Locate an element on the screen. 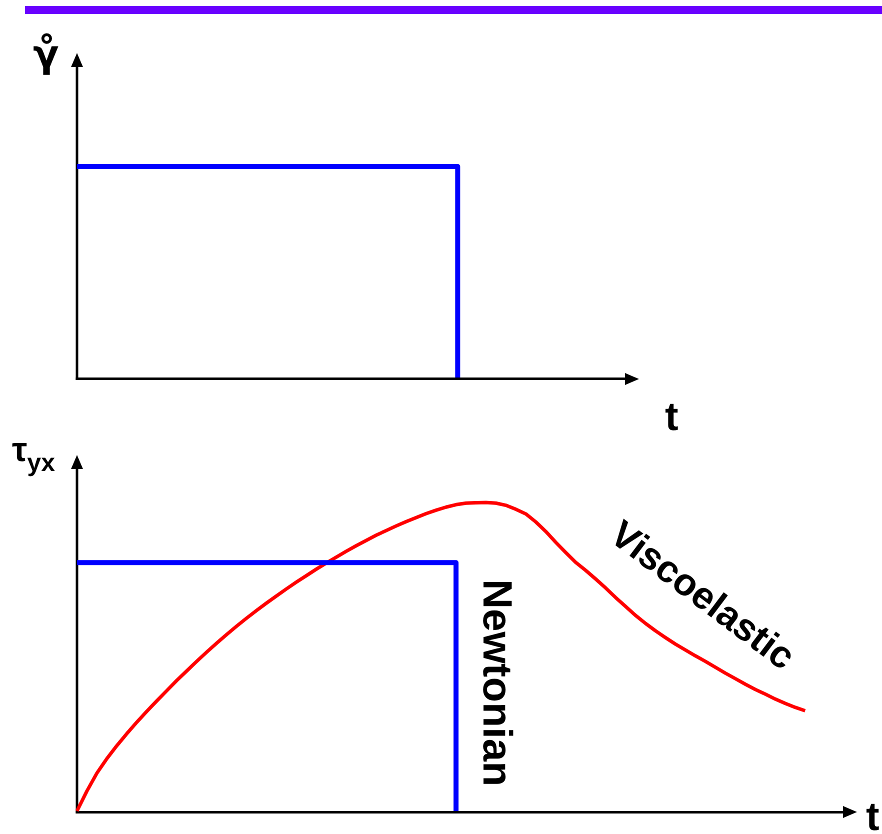  text: Newtonian is located at coordinates (497, 682).